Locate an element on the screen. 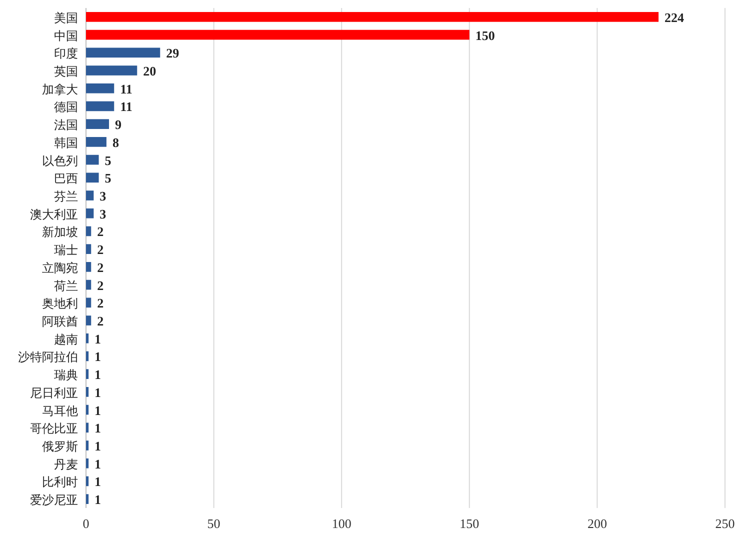  x-tick-label: 200 is located at coordinates (597, 523).